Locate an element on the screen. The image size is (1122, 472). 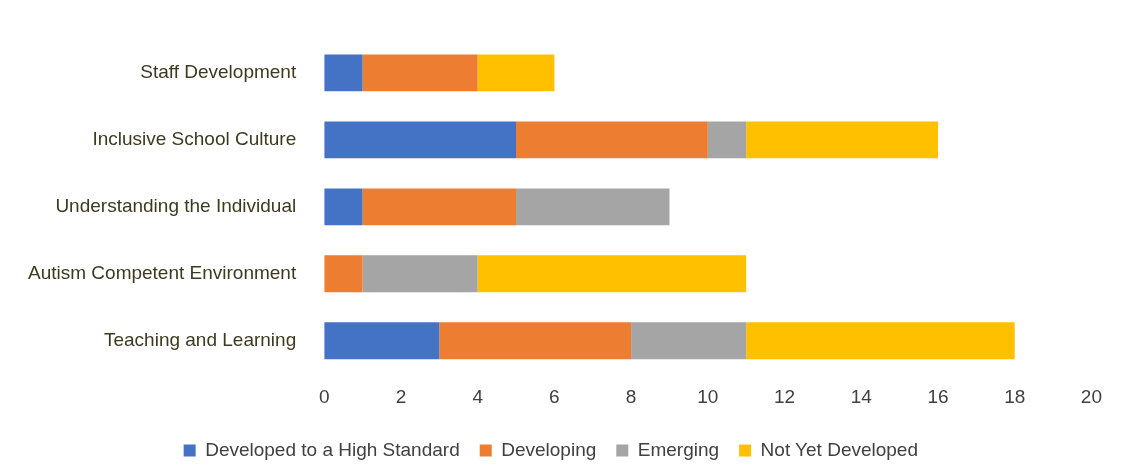
x-tick-label: 8 is located at coordinates (631, 396).